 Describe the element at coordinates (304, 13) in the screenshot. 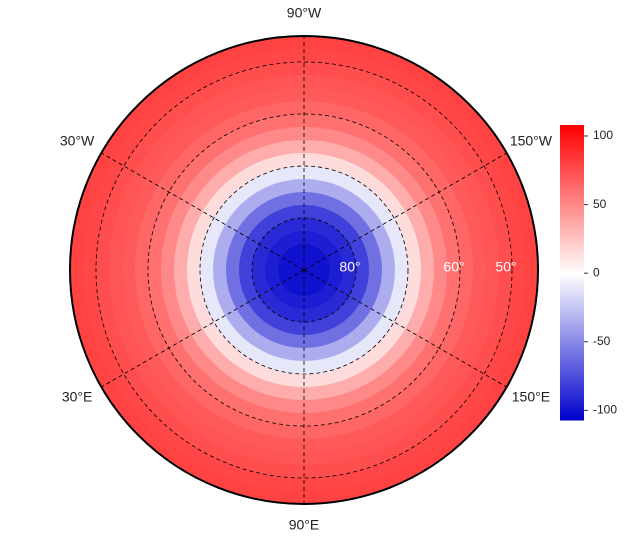

I see `lon-label: 90°W` at that location.